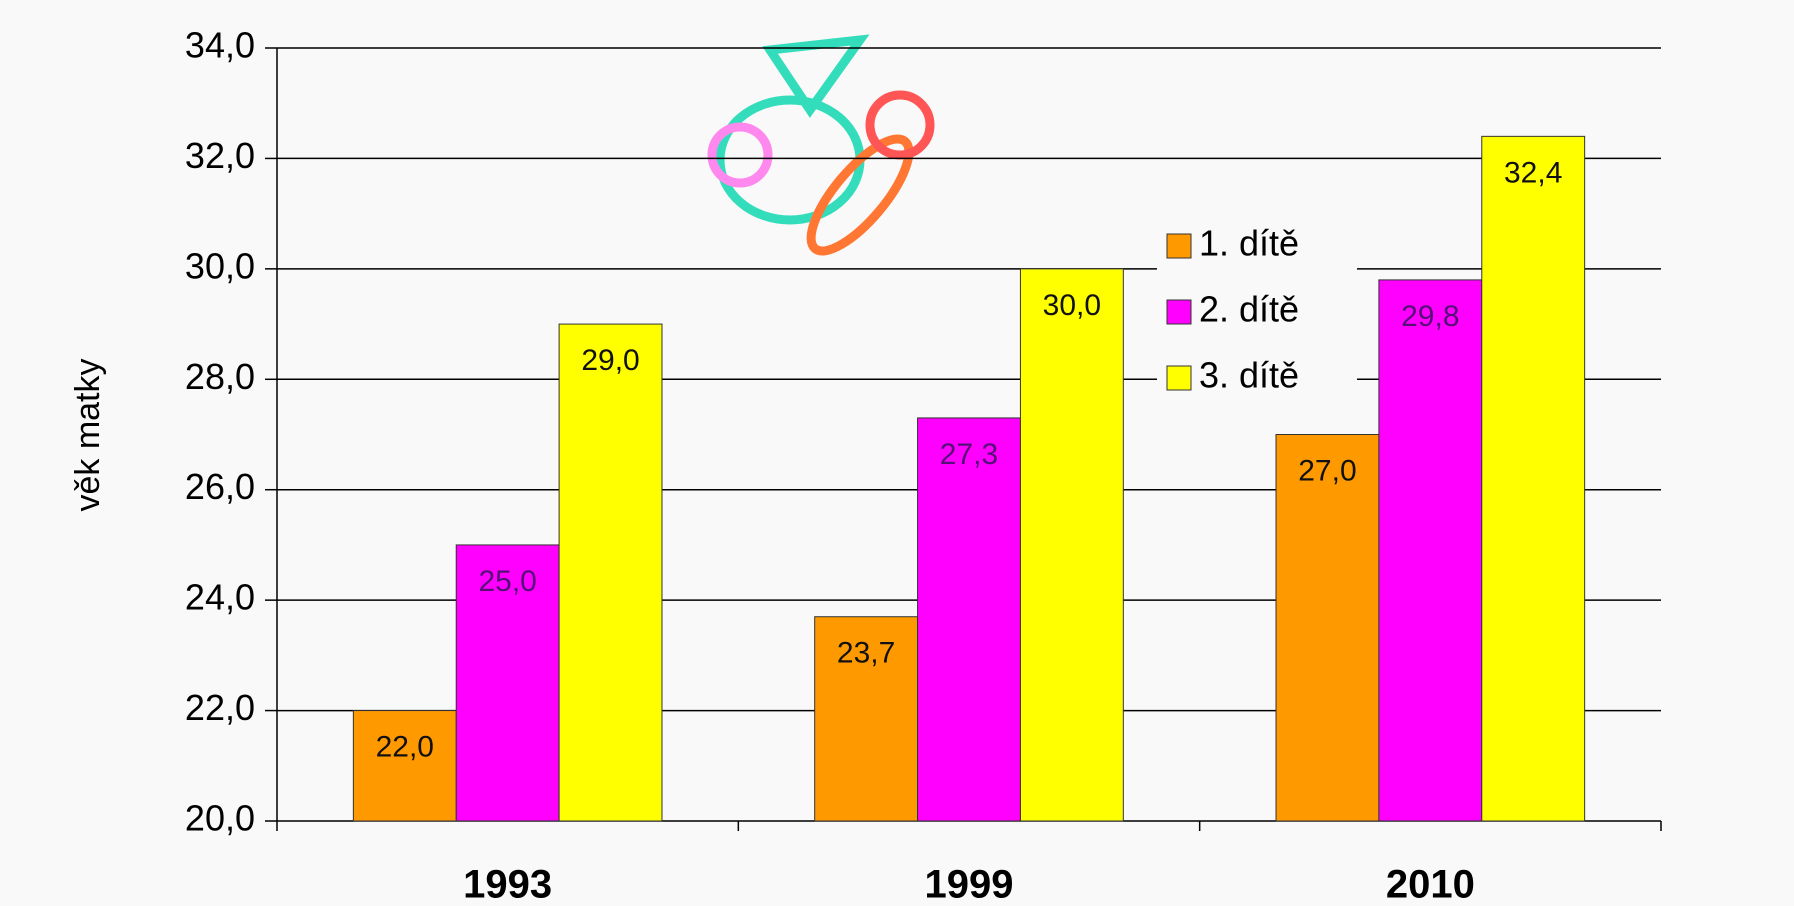 This screenshot has width=1794, height=906. What do you see at coordinates (969, 454) in the screenshot?
I see `value-label: 27,3` at bounding box center [969, 454].